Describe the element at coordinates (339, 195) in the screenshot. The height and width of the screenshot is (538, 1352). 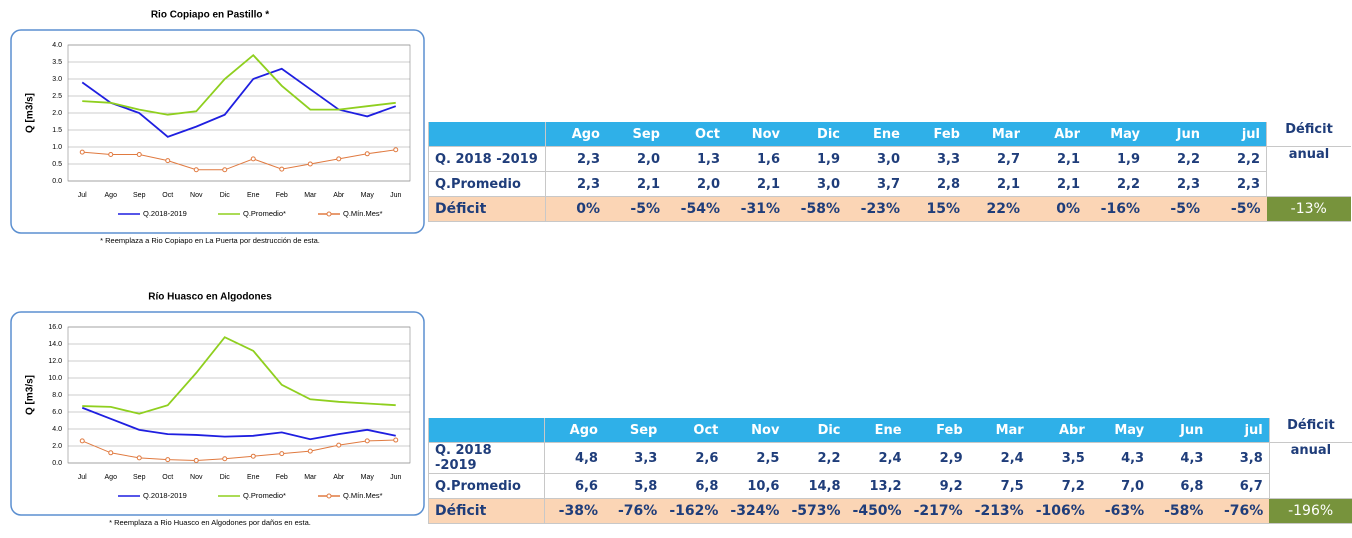
I see `x-tick-label: Abr` at that location.